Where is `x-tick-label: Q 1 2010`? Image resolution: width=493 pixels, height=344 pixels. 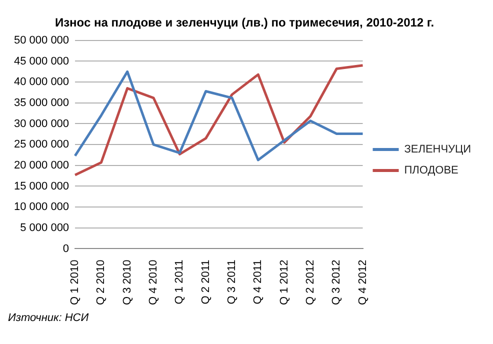 x-tick-label: Q 1 2010 is located at coordinates (75, 283).